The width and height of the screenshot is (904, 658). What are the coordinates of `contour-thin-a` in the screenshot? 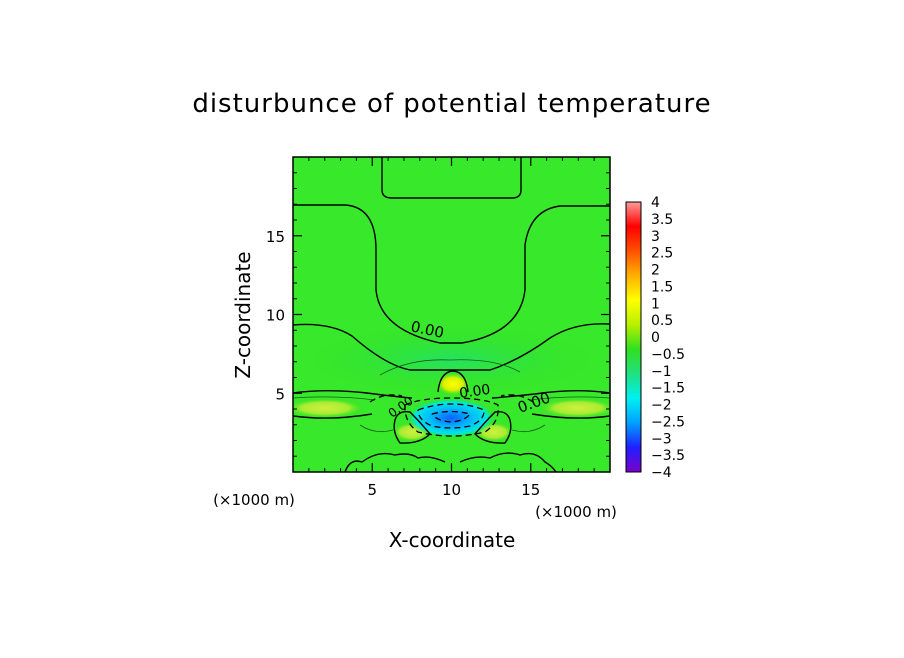 It's located at (451, 398).